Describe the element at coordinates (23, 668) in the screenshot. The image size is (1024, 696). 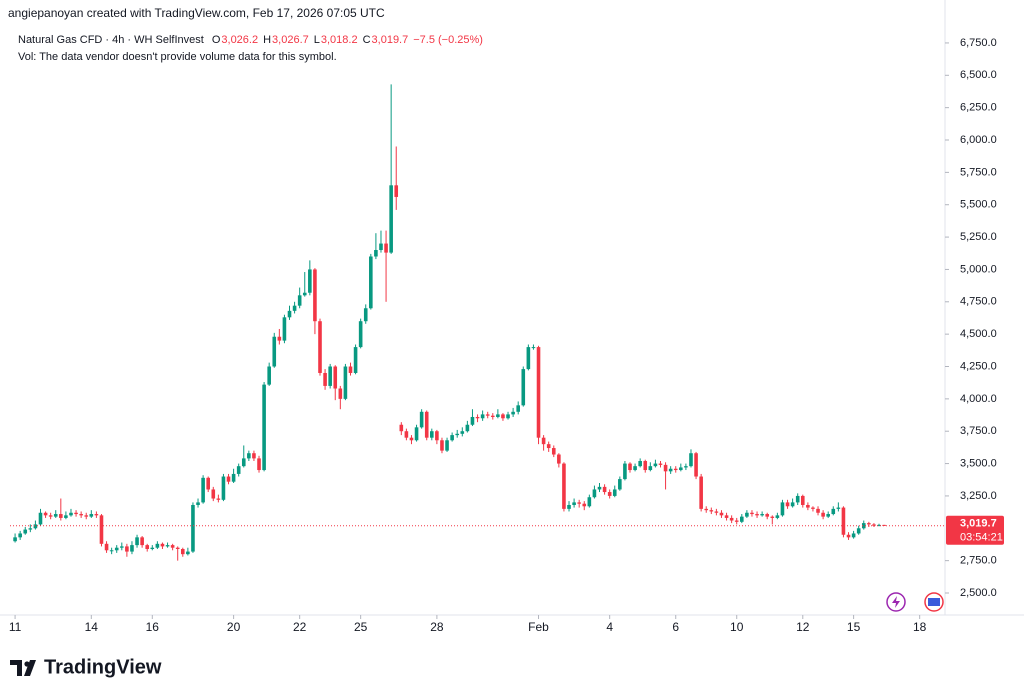
I see `logo-mark` at that location.